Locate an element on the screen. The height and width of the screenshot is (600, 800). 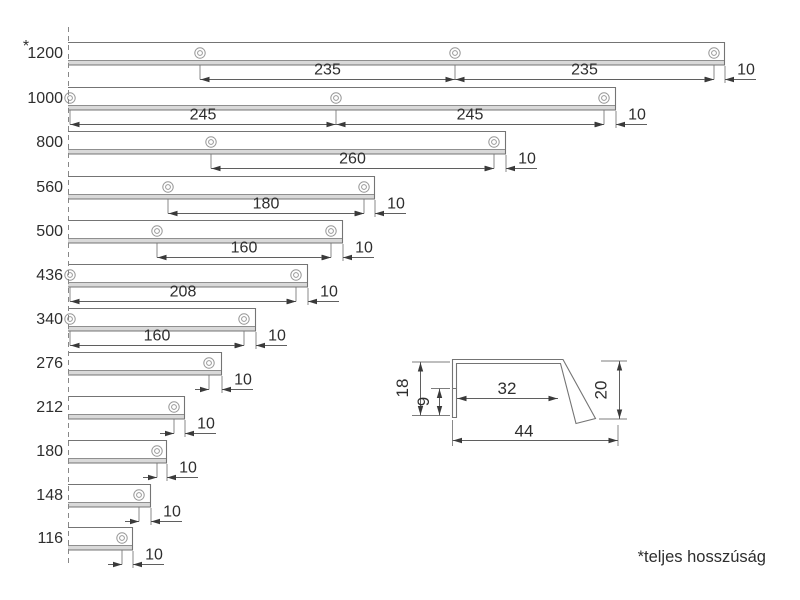
length-label: 180 is located at coordinates (49, 451).